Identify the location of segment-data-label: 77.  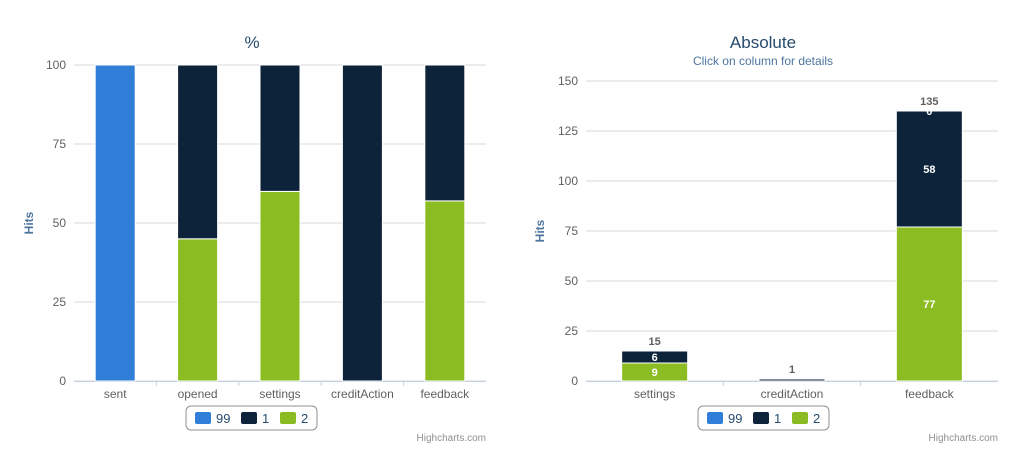
(929, 305).